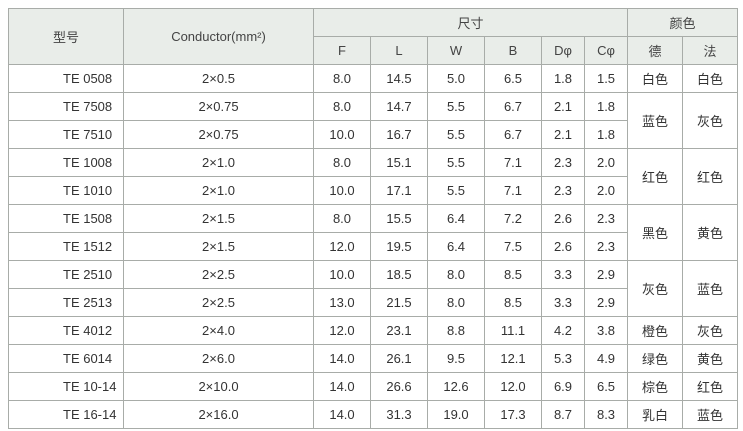 The height and width of the screenshot is (431, 743). What do you see at coordinates (563, 134) in the screenshot?
I see `dimension-cell: 2.1` at bounding box center [563, 134].